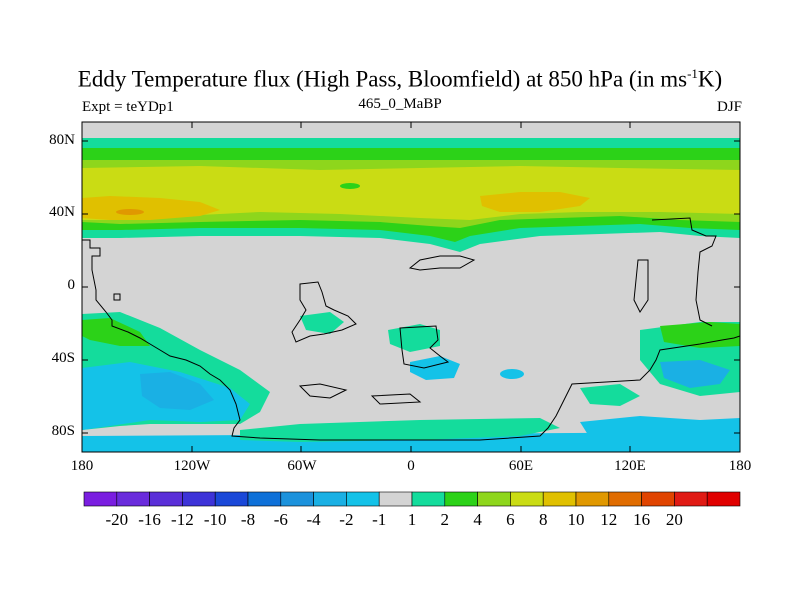 Image resolution: width=800 pixels, height=600 pixels. I want to click on coast-south-america, so click(324, 312).